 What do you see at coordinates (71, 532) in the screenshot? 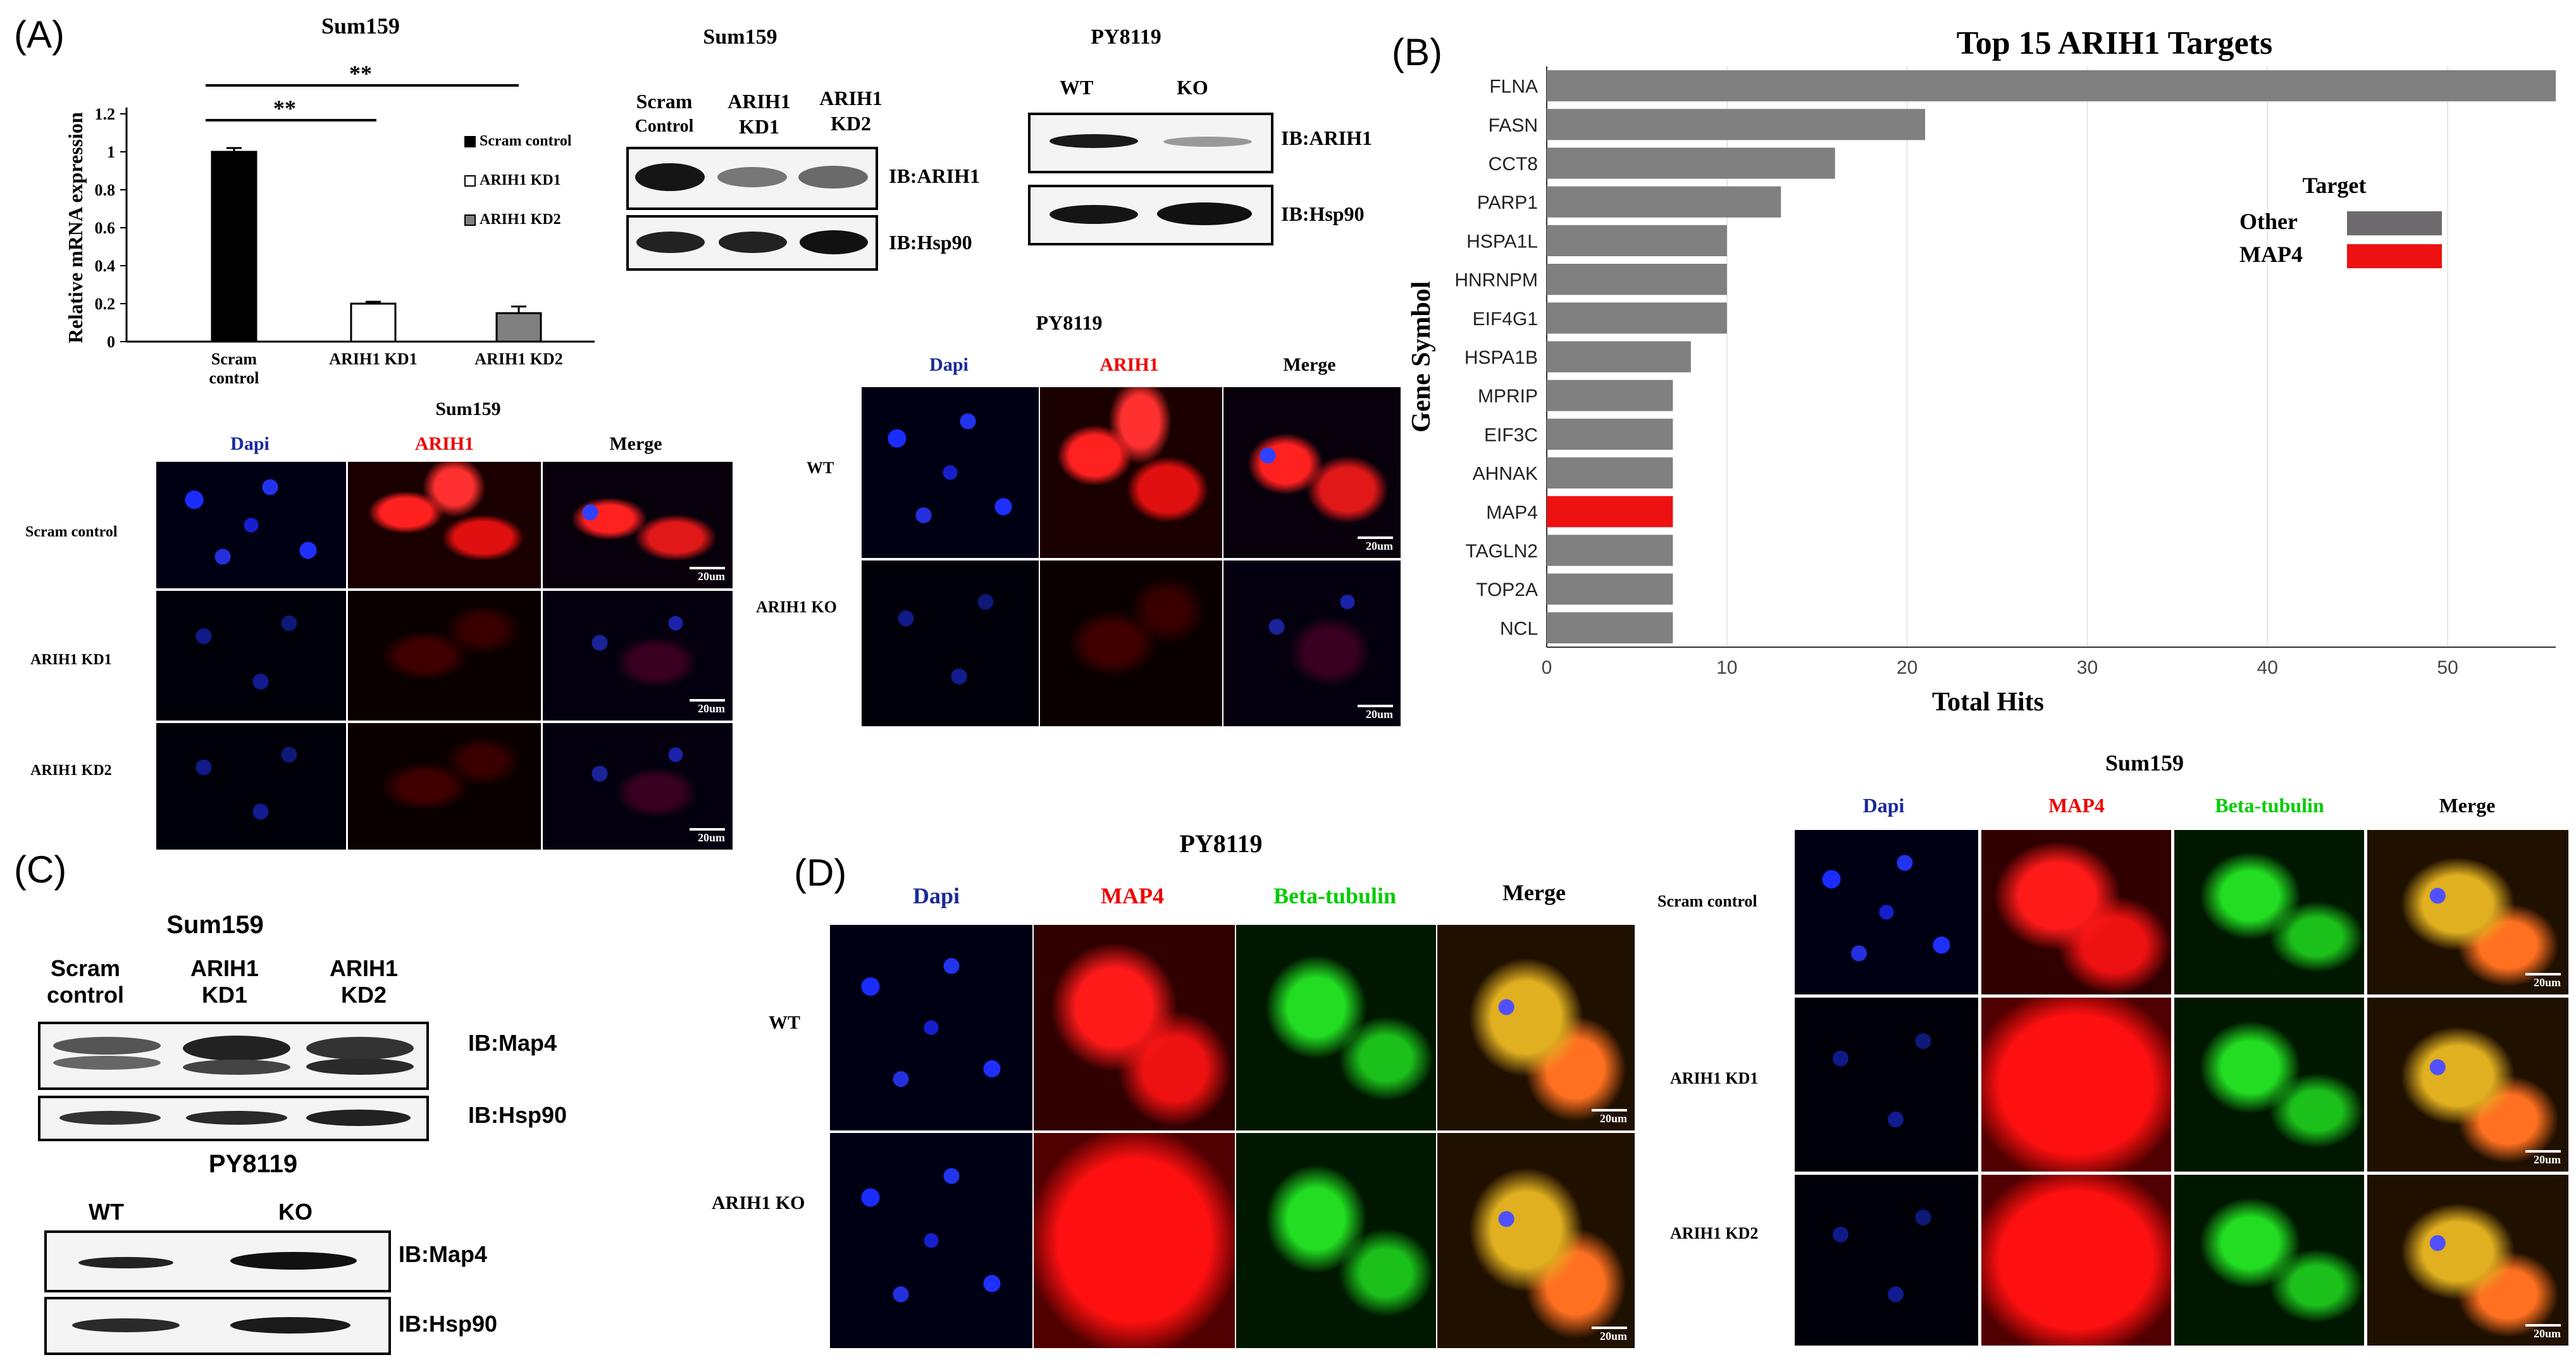
I see `if-sum159-row1: Scram control` at bounding box center [71, 532].